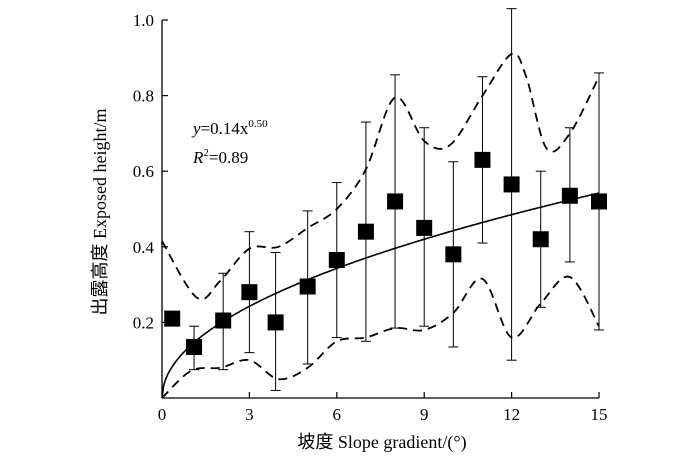 The width and height of the screenshot is (700, 456). What do you see at coordinates (100, 212) in the screenshot?
I see `y-axis-label: 出露高度 Exposed height/m` at bounding box center [100, 212].